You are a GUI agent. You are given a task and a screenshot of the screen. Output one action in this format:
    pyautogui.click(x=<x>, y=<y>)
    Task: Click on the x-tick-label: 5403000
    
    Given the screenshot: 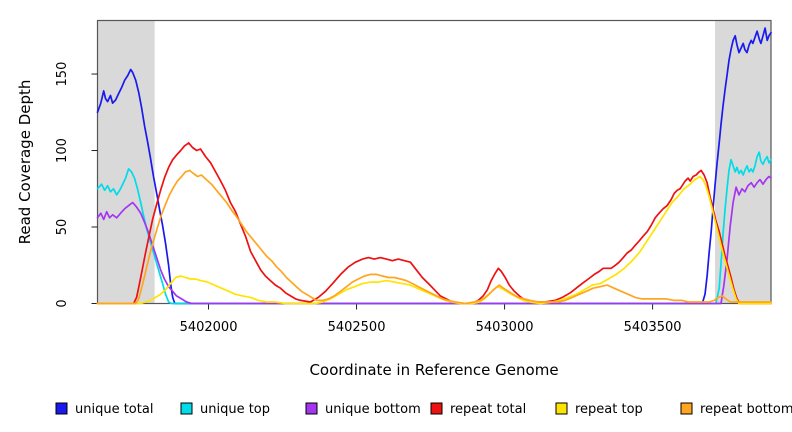 What is the action you would take?
    pyautogui.click(x=505, y=327)
    